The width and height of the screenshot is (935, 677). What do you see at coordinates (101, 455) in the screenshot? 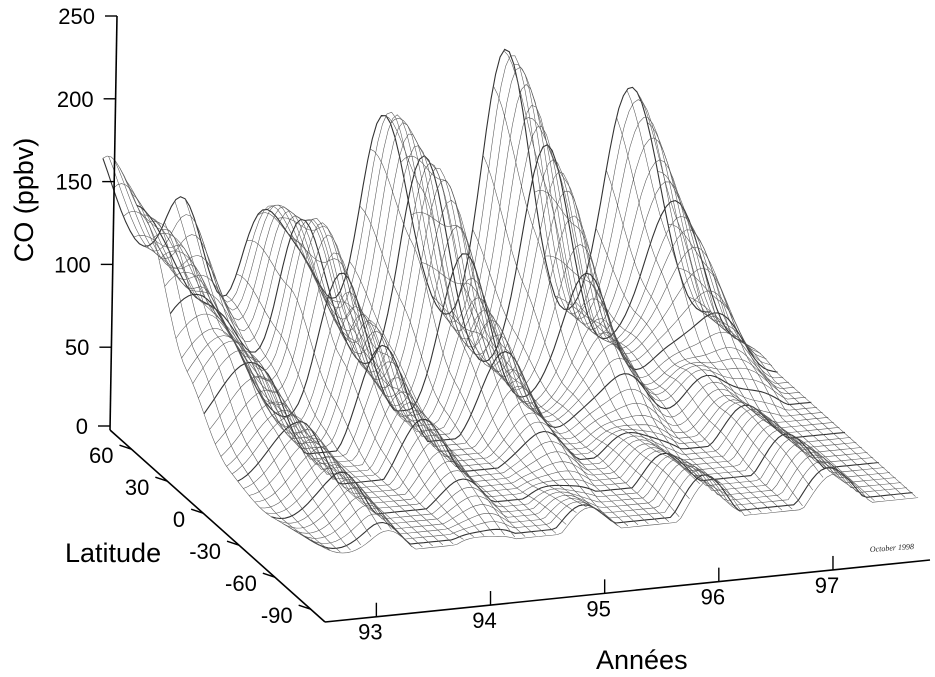
I see `latitude-tick-label: 60` at bounding box center [101, 455].